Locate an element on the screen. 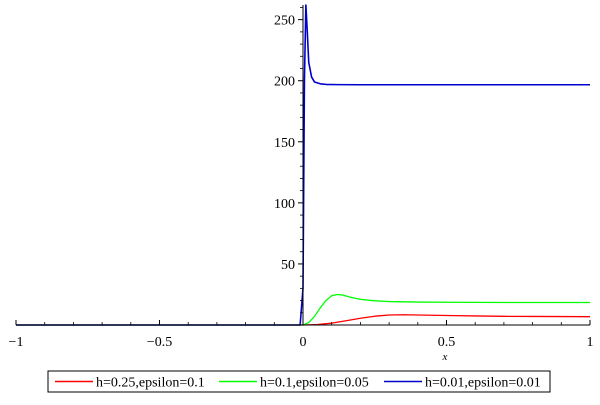 This screenshot has width=600, height=405. x-axis-label: x is located at coordinates (445, 357).